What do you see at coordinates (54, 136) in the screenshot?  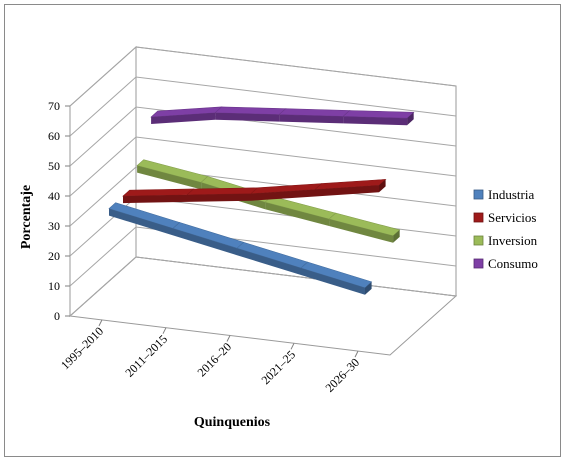 I see `y-tick-label: 60` at bounding box center [54, 136].